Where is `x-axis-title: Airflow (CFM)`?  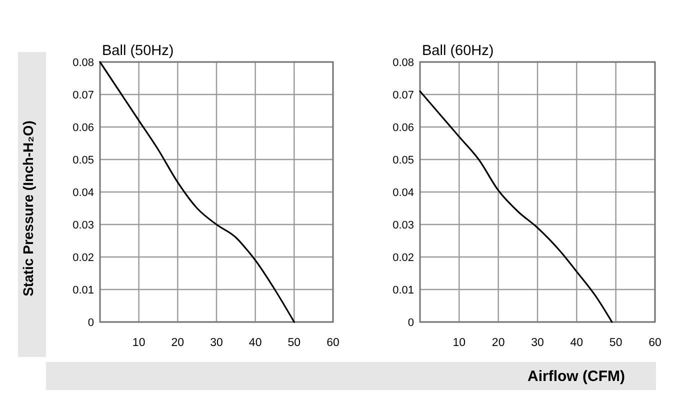
x-axis-title: Airflow (CFM) is located at coordinates (576, 376).